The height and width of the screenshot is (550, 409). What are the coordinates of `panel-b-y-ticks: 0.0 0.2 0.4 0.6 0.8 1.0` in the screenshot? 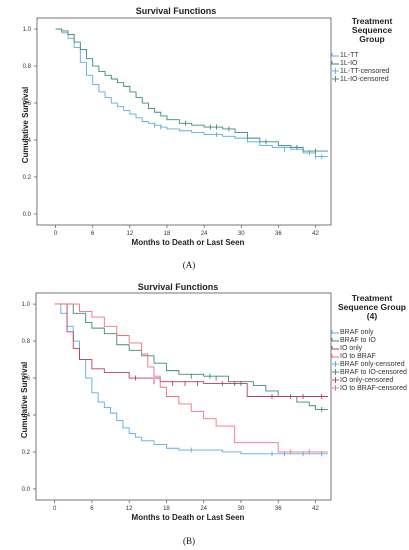 It's located at (29, 397).